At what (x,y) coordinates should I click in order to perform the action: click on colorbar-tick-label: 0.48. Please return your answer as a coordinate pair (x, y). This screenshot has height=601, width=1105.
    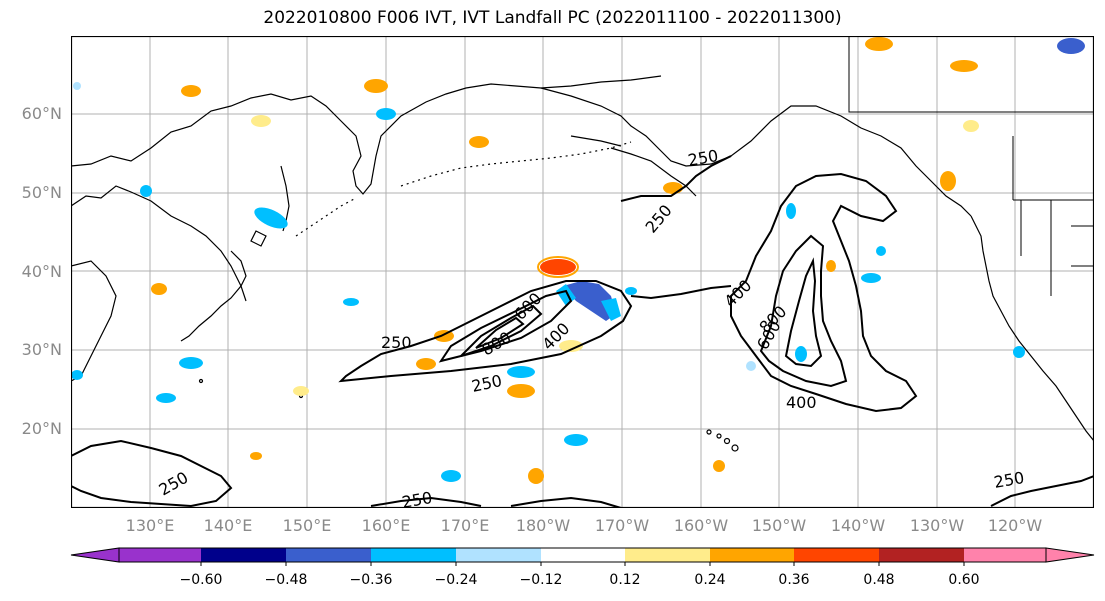
    Looking at the image, I should click on (879, 580).